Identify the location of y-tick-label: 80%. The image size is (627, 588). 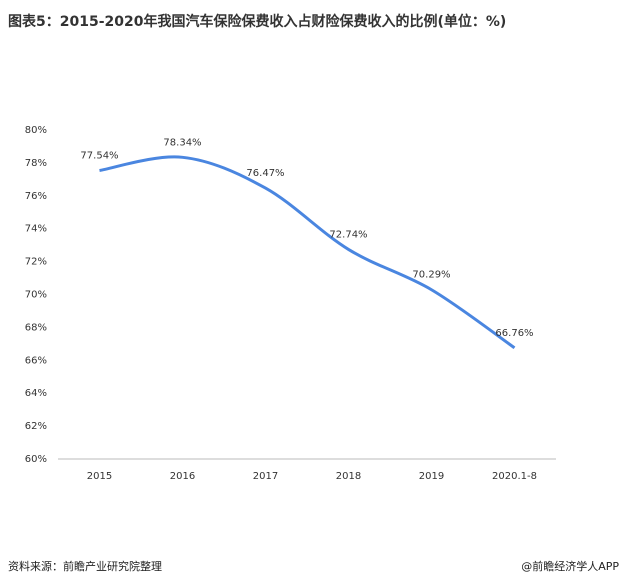
(36, 130).